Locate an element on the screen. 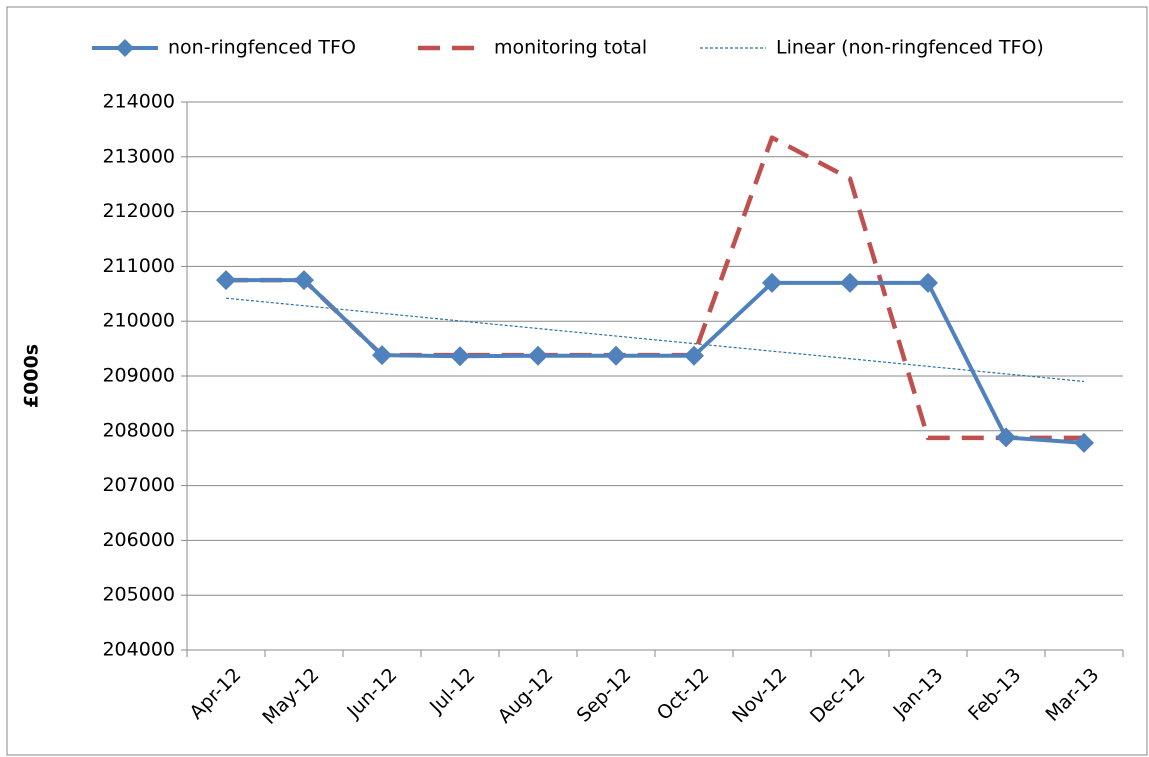 This screenshot has width=1149, height=757. y-tick-label: 208000 is located at coordinates (138, 430).